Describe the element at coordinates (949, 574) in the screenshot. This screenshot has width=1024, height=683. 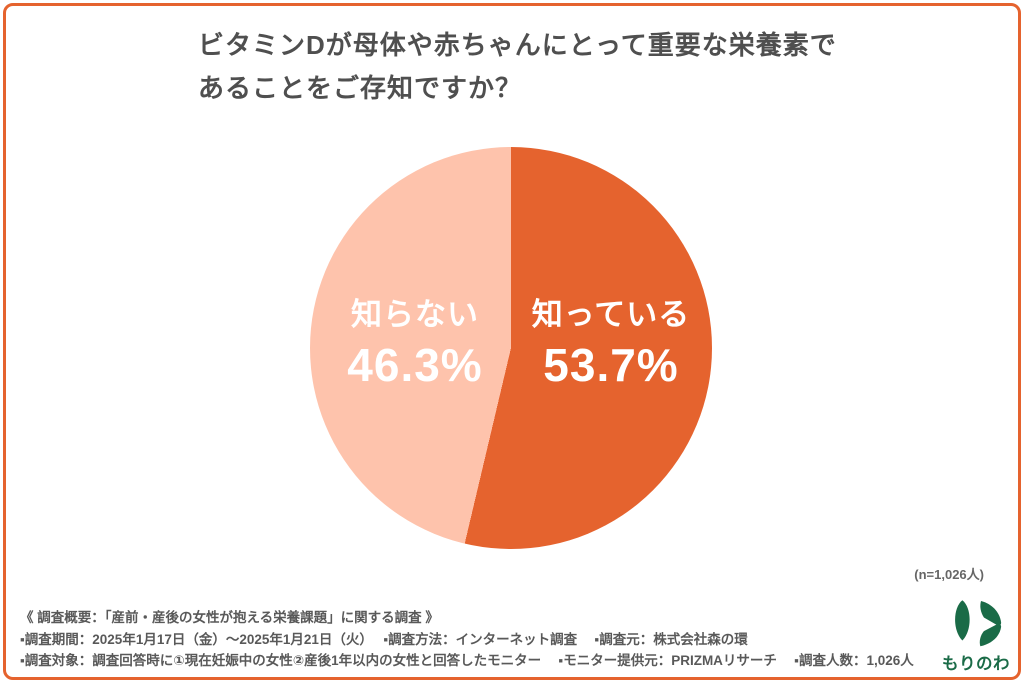
I see `sample-size-note: (n=1,026人)` at that location.